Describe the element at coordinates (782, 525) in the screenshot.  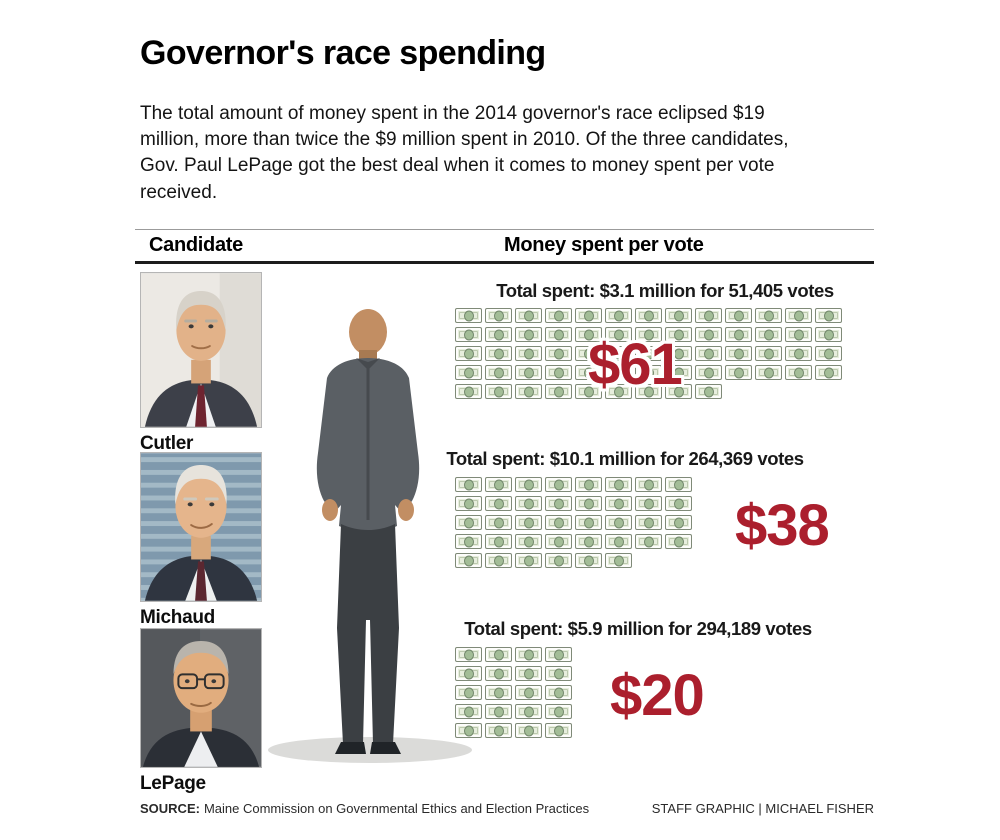
I see `michaud-amount-label: $38` at that location.